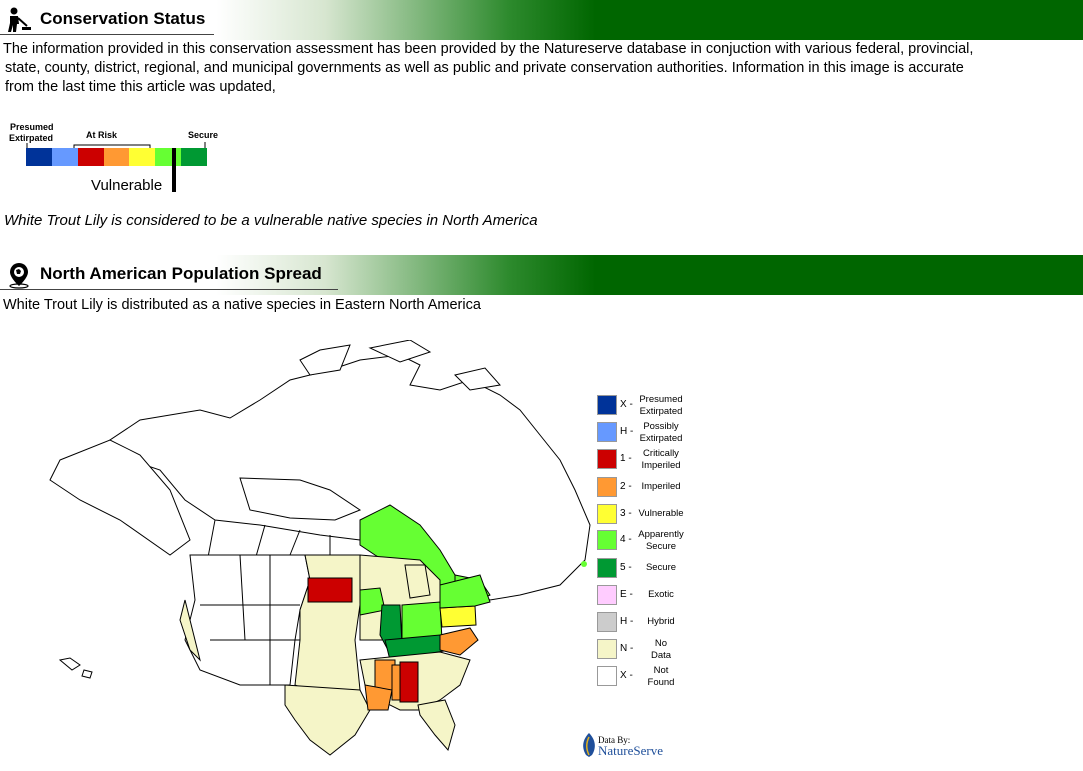 The height and width of the screenshot is (771, 1083). I want to click on conservation-status-title: Conservation Status, so click(123, 18).